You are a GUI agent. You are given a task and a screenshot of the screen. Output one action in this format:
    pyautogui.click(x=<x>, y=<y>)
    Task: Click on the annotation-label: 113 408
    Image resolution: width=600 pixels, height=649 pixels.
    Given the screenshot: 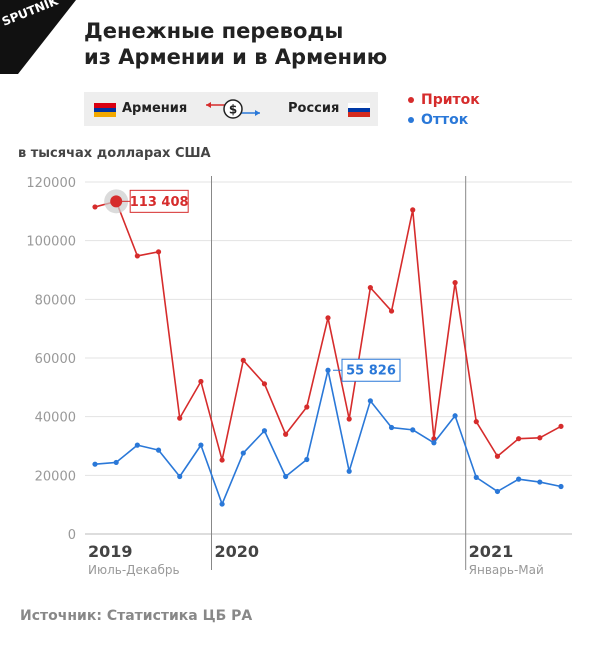 What is the action you would take?
    pyautogui.click(x=159, y=202)
    